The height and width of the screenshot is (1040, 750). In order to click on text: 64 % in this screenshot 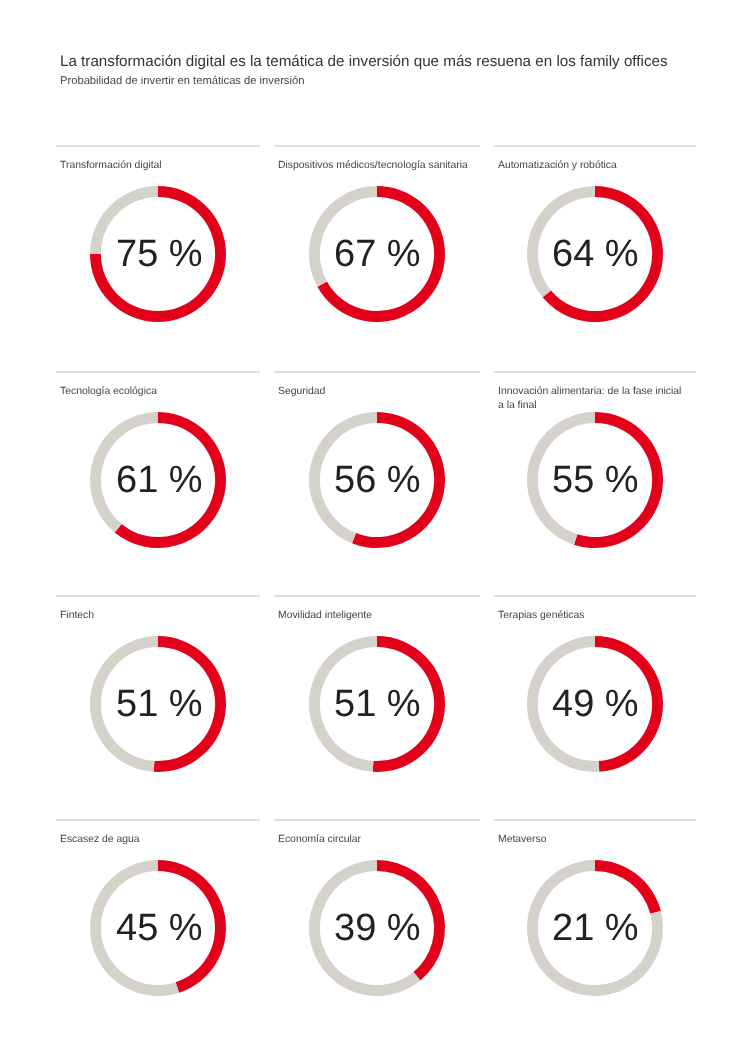, I will do `click(595, 255)`.